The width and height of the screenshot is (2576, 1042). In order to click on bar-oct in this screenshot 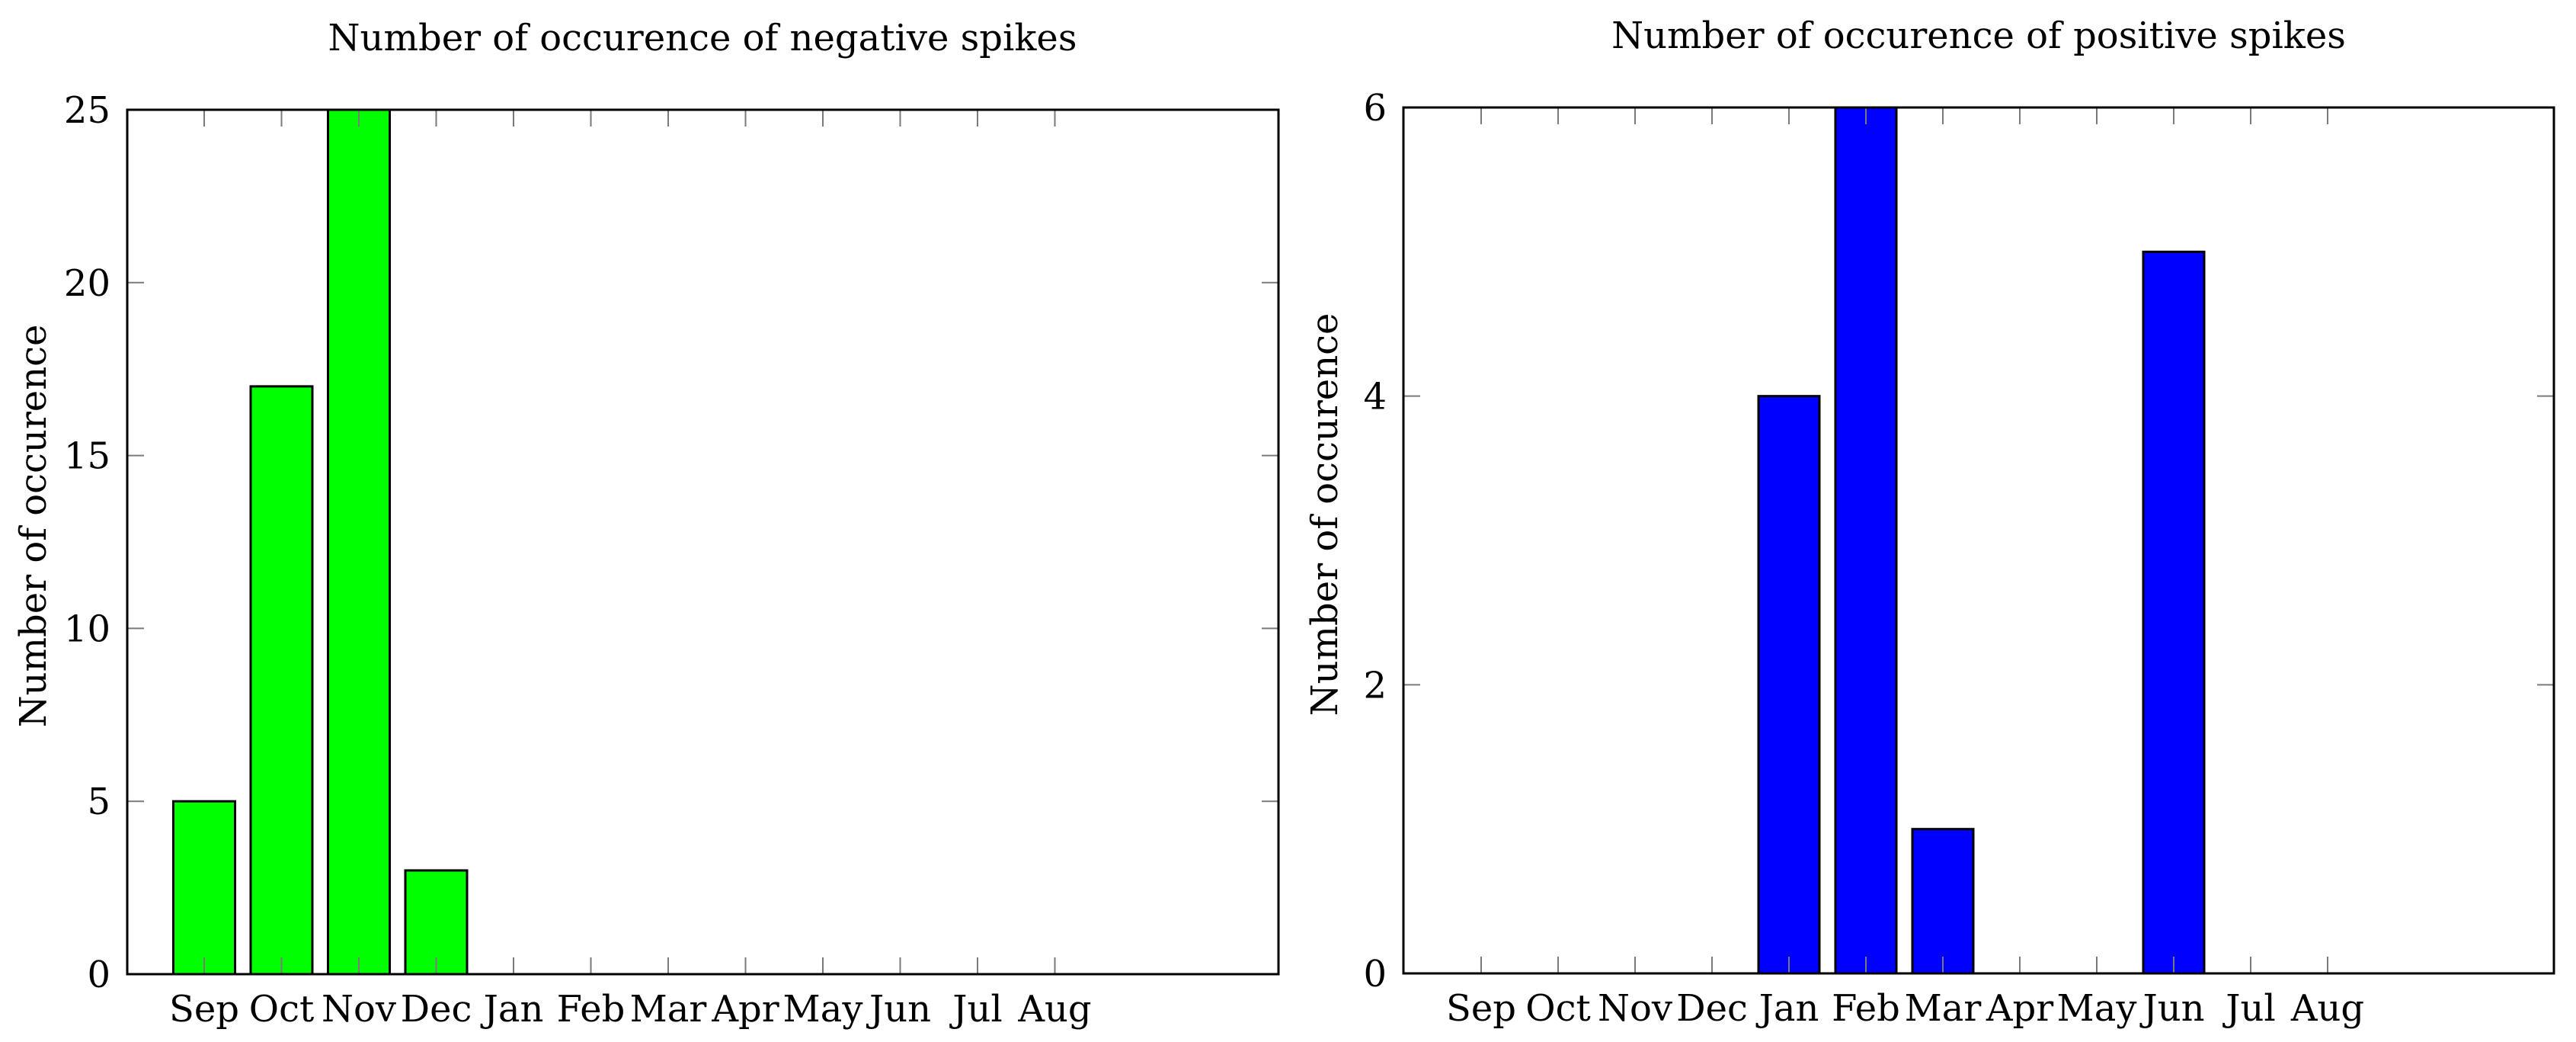, I will do `click(281, 681)`.